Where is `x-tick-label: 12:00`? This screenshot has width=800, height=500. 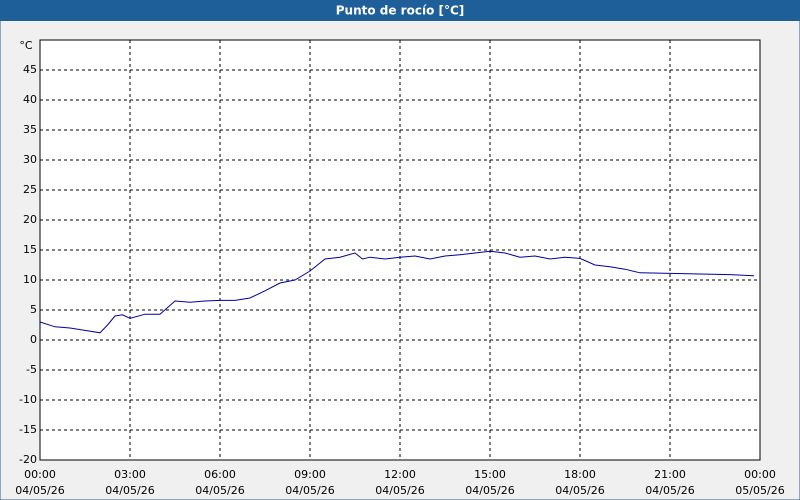 x-tick-label: 12:00 is located at coordinates (400, 474).